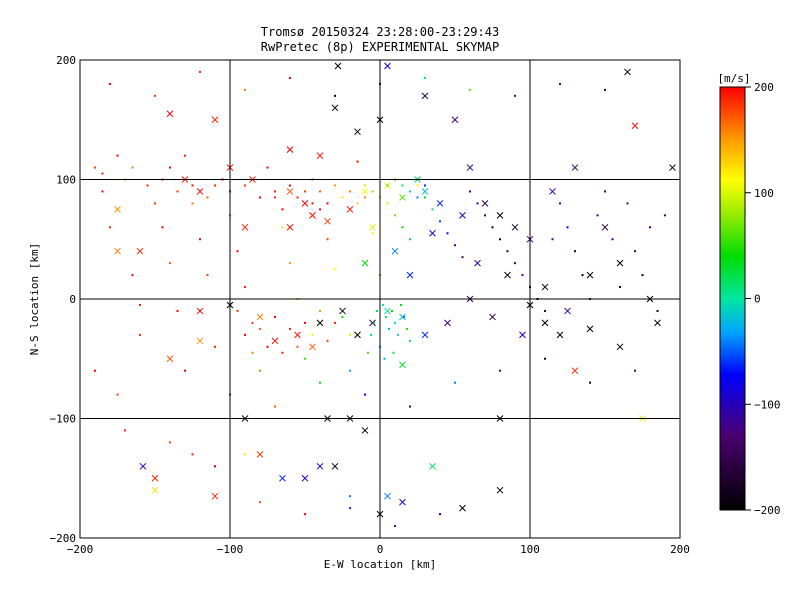 The image size is (800, 600). Describe the element at coordinates (230, 549) in the screenshot. I see `x-tick-label: −100` at that location.